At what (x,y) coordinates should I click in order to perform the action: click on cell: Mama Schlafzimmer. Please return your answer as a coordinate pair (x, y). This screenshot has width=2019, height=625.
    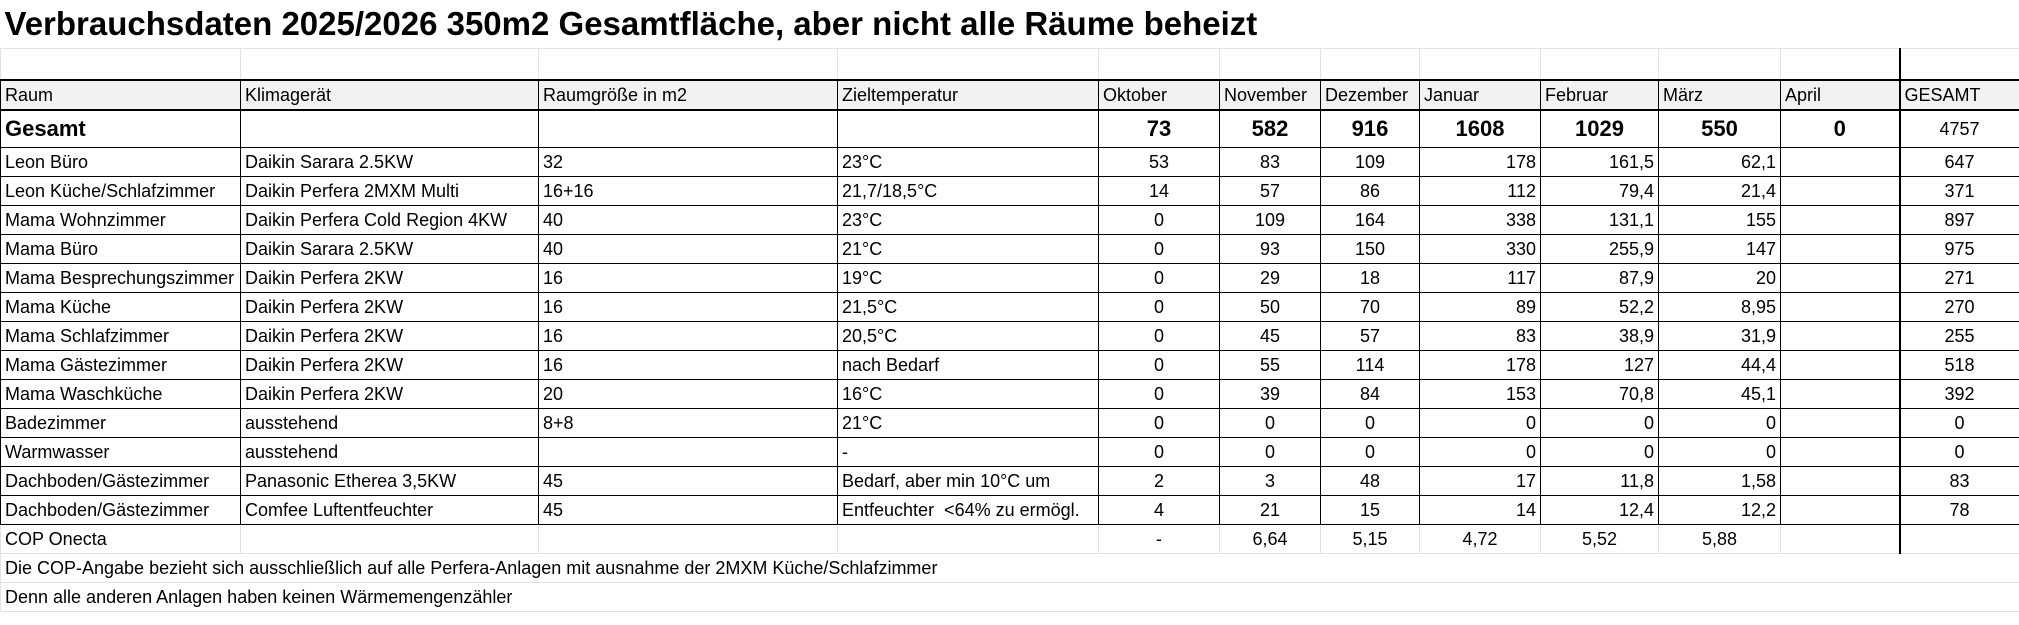
    Looking at the image, I should click on (120, 336).